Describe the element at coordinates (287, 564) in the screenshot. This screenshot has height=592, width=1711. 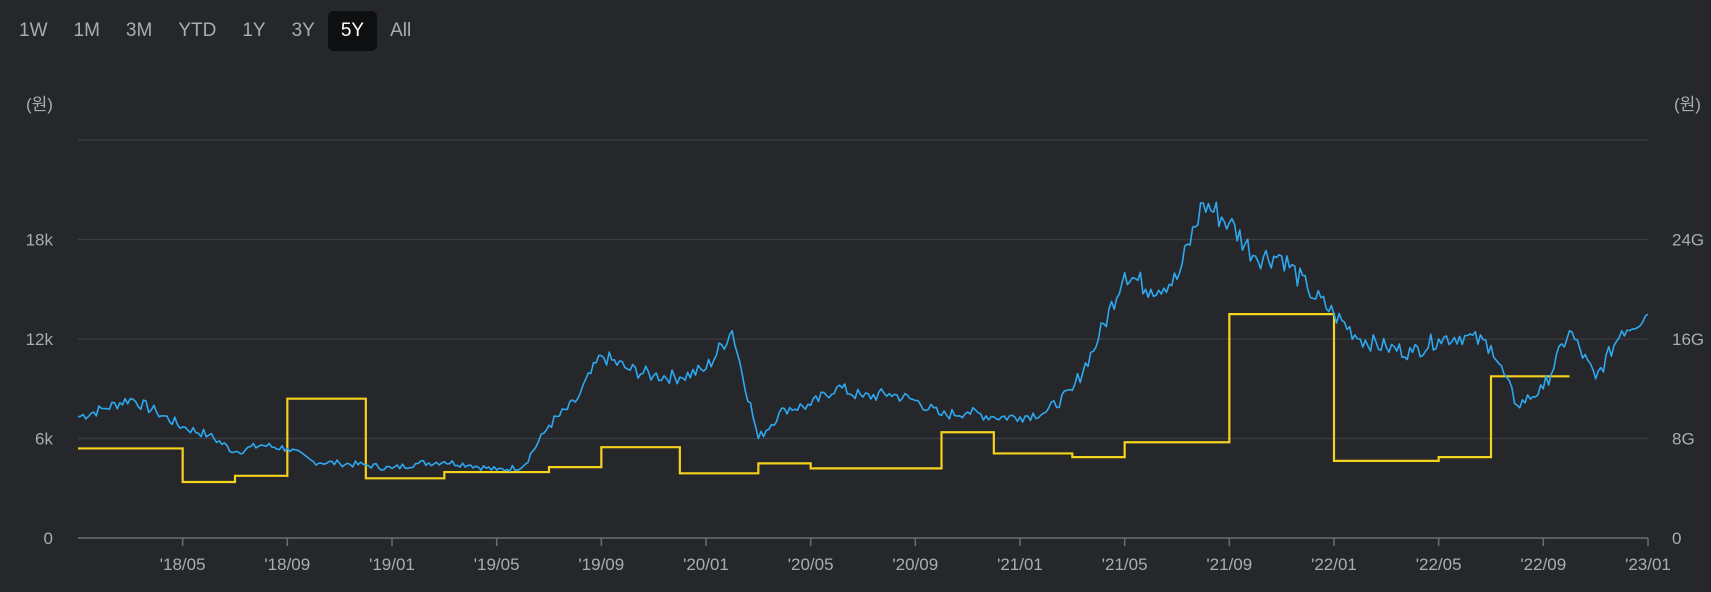
I see `x-tick-label: '18/09` at that location.